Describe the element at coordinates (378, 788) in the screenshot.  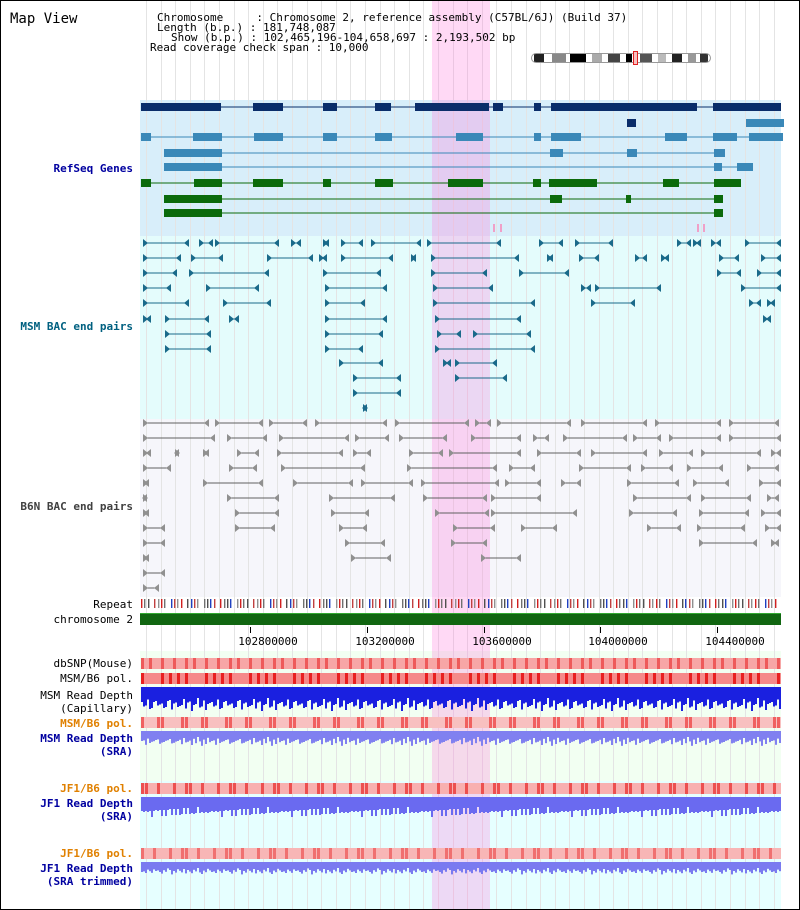
I see `jf1-pol-stripe` at that location.